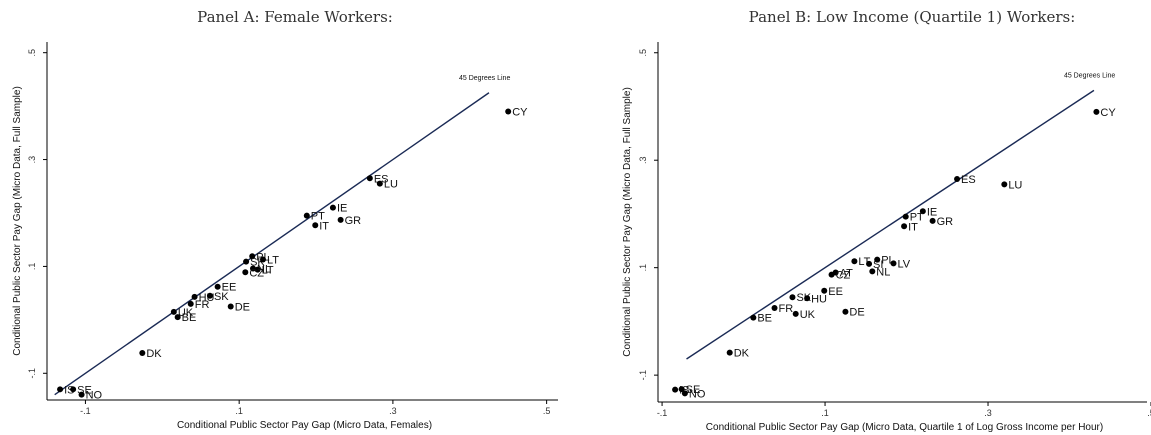 The image size is (1151, 435). Describe the element at coordinates (340, 219) in the screenshot. I see `data-point-gr` at that location.